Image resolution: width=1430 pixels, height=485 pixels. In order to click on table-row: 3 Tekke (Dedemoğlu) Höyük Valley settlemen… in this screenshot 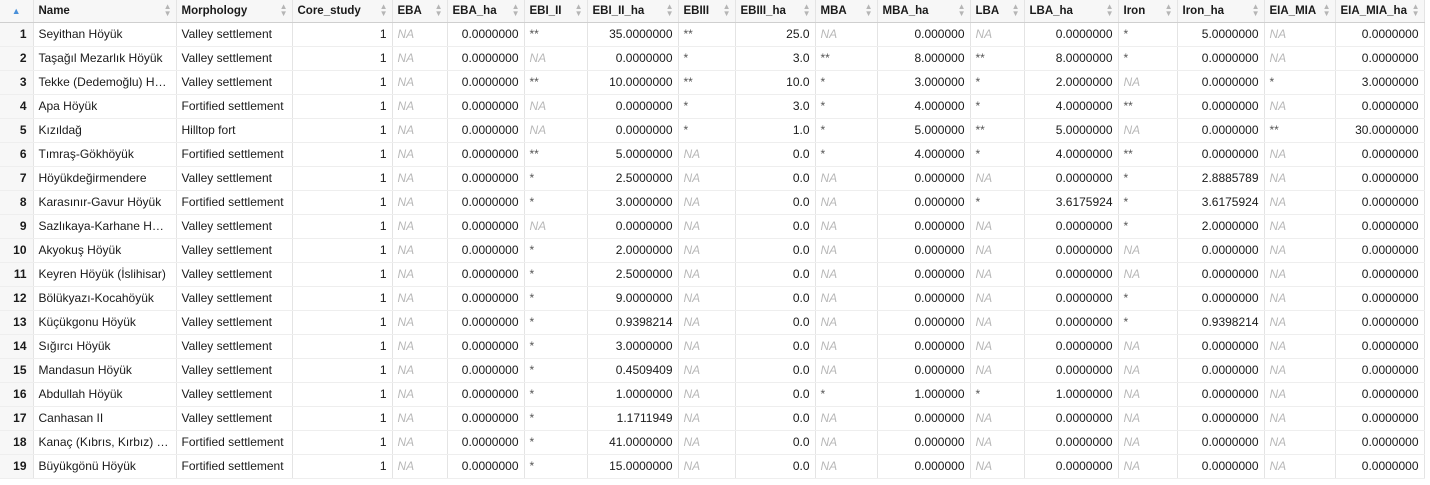, I will do `click(712, 82)`.